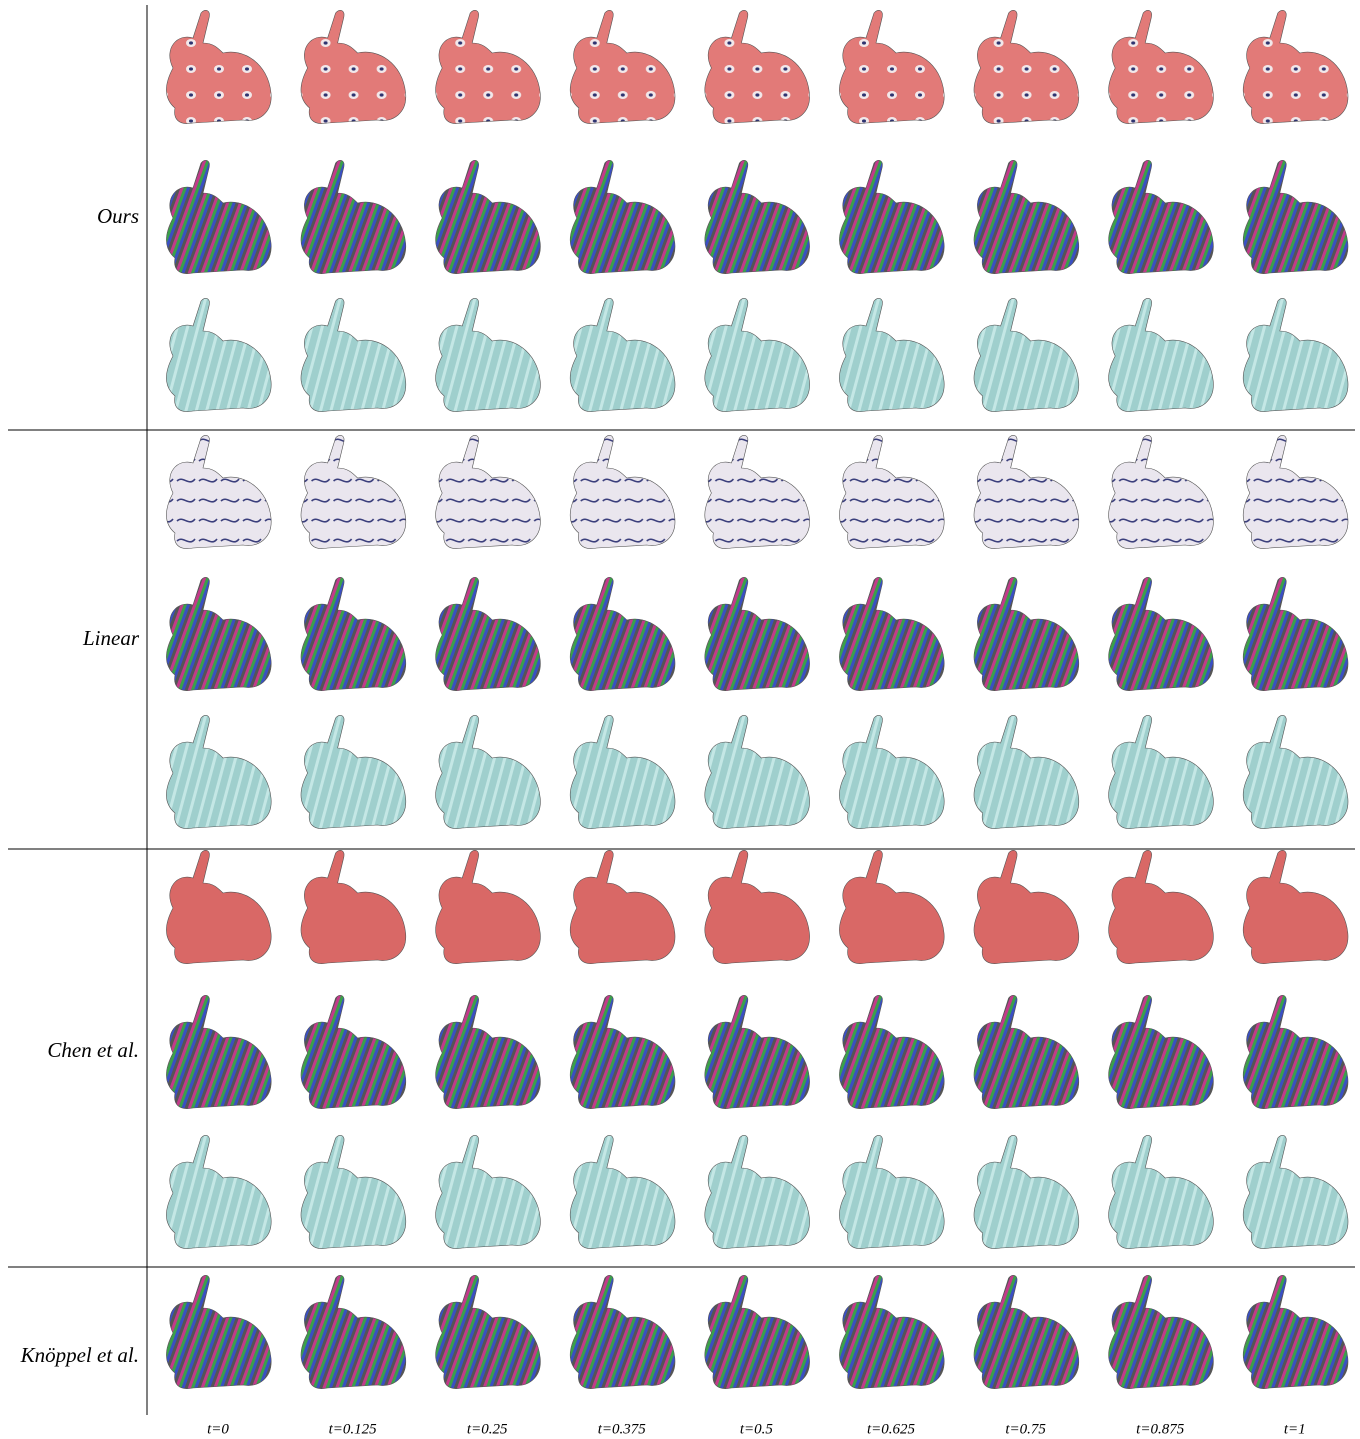 This screenshot has width=1360, height=1439. Describe the element at coordinates (111, 638) in the screenshot. I see `row-label: Linear` at that location.